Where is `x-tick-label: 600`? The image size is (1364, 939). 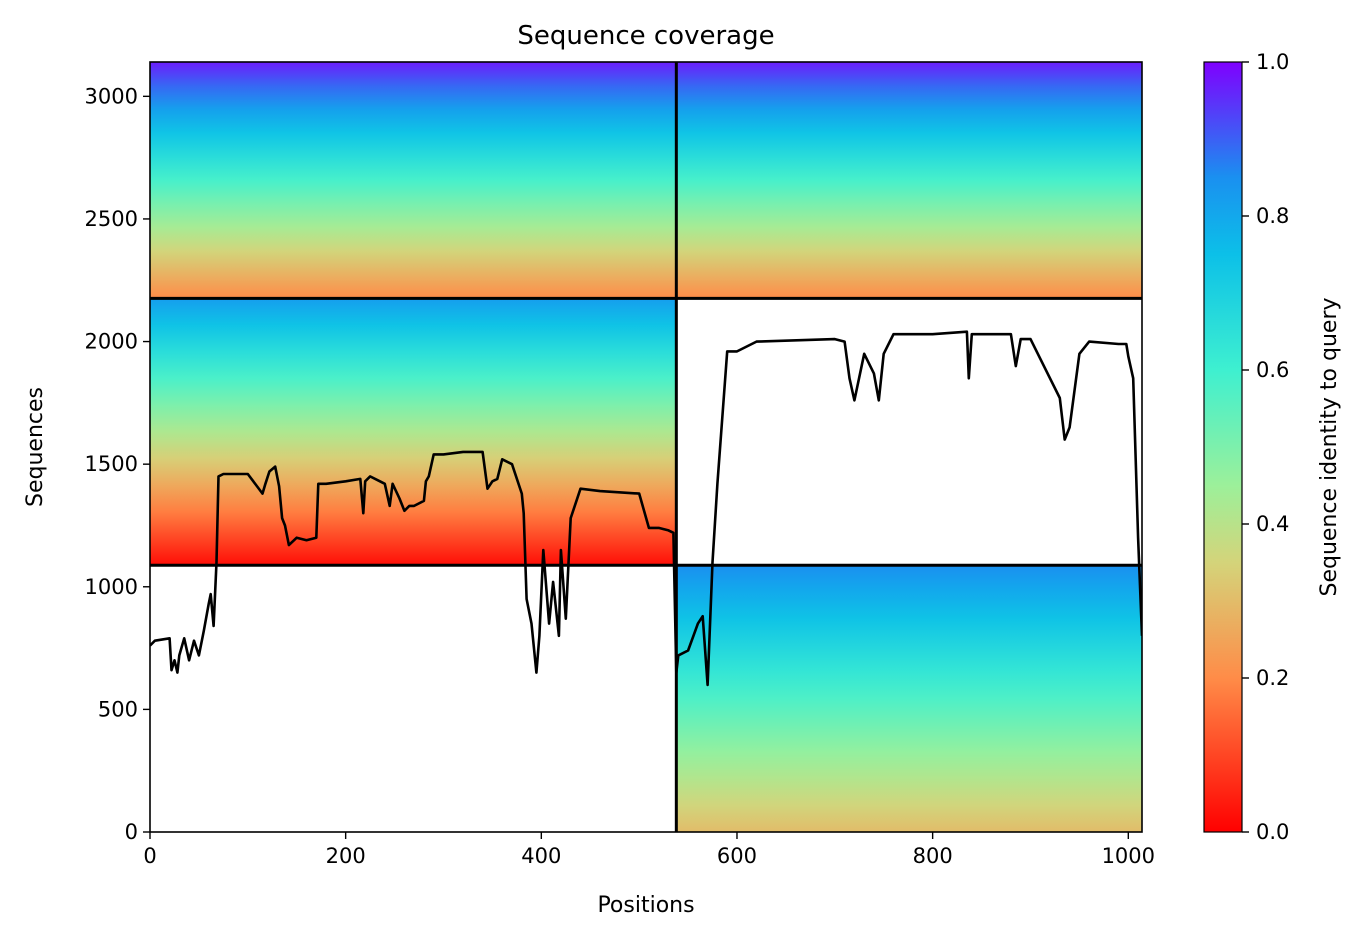 x-tick-label: 600 is located at coordinates (737, 856).